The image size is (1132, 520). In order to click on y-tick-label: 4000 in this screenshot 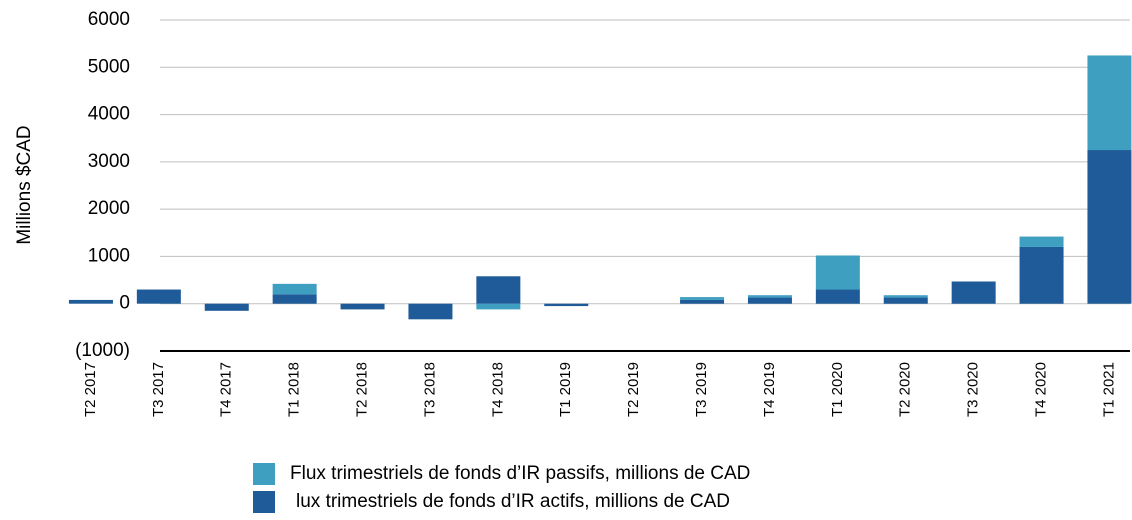, I will do `click(109, 114)`.